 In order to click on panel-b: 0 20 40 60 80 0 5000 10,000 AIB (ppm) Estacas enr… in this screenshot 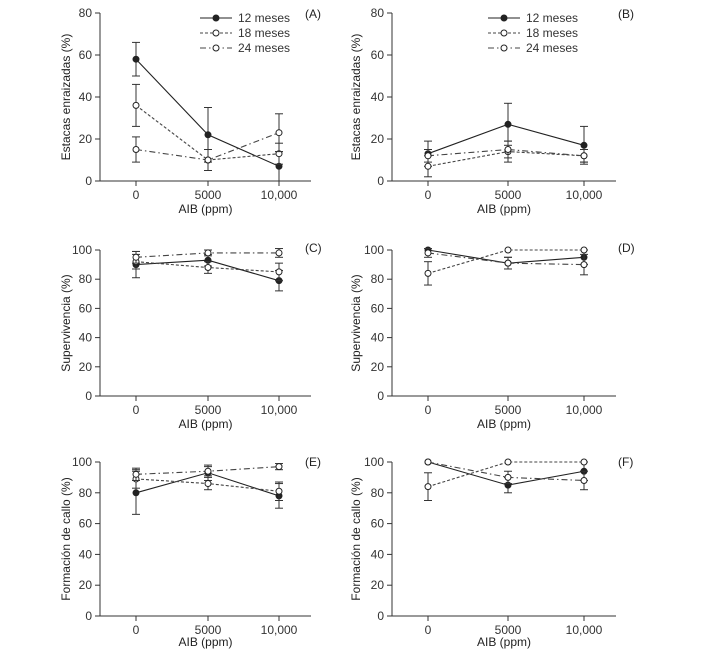, I will do `click(491, 111)`.